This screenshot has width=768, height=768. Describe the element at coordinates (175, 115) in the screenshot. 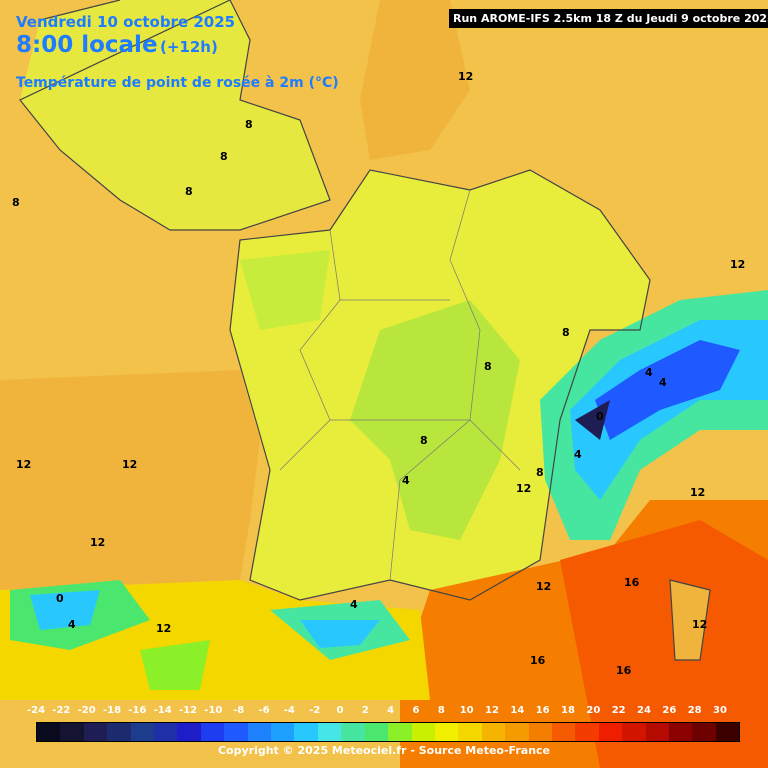

I see `uk-land` at that location.